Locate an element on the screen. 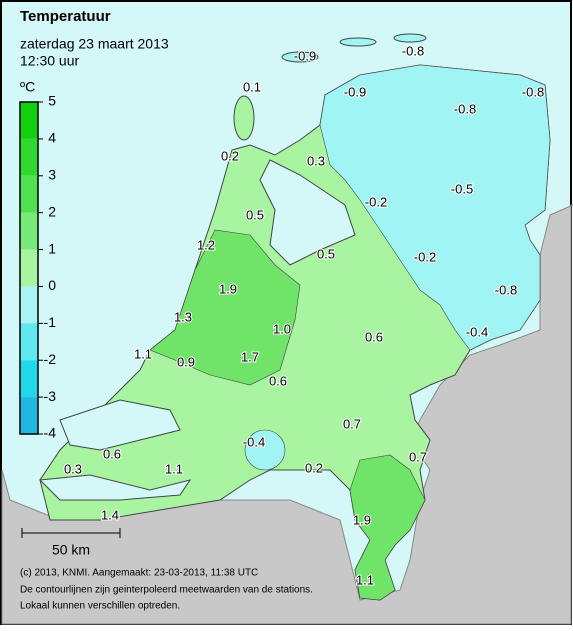 Image resolution: width=573 pixels, height=631 pixels. footer-line: Lokaal kunnen verschillen optreden. is located at coordinates (100, 606).